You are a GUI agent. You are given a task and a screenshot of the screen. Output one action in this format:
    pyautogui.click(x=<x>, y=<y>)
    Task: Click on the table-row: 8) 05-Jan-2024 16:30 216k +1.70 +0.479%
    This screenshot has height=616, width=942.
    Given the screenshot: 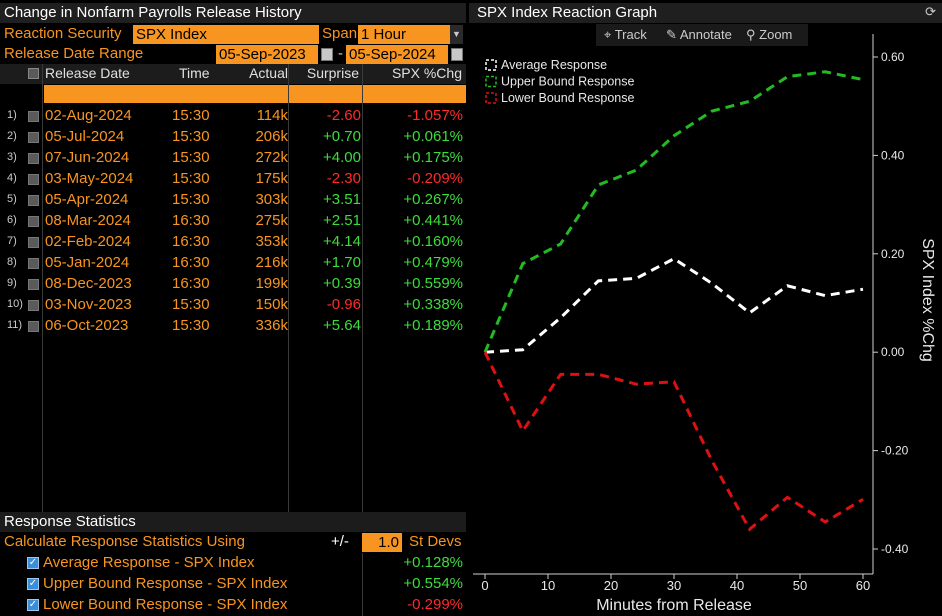 What is the action you would take?
    pyautogui.click(x=233, y=263)
    